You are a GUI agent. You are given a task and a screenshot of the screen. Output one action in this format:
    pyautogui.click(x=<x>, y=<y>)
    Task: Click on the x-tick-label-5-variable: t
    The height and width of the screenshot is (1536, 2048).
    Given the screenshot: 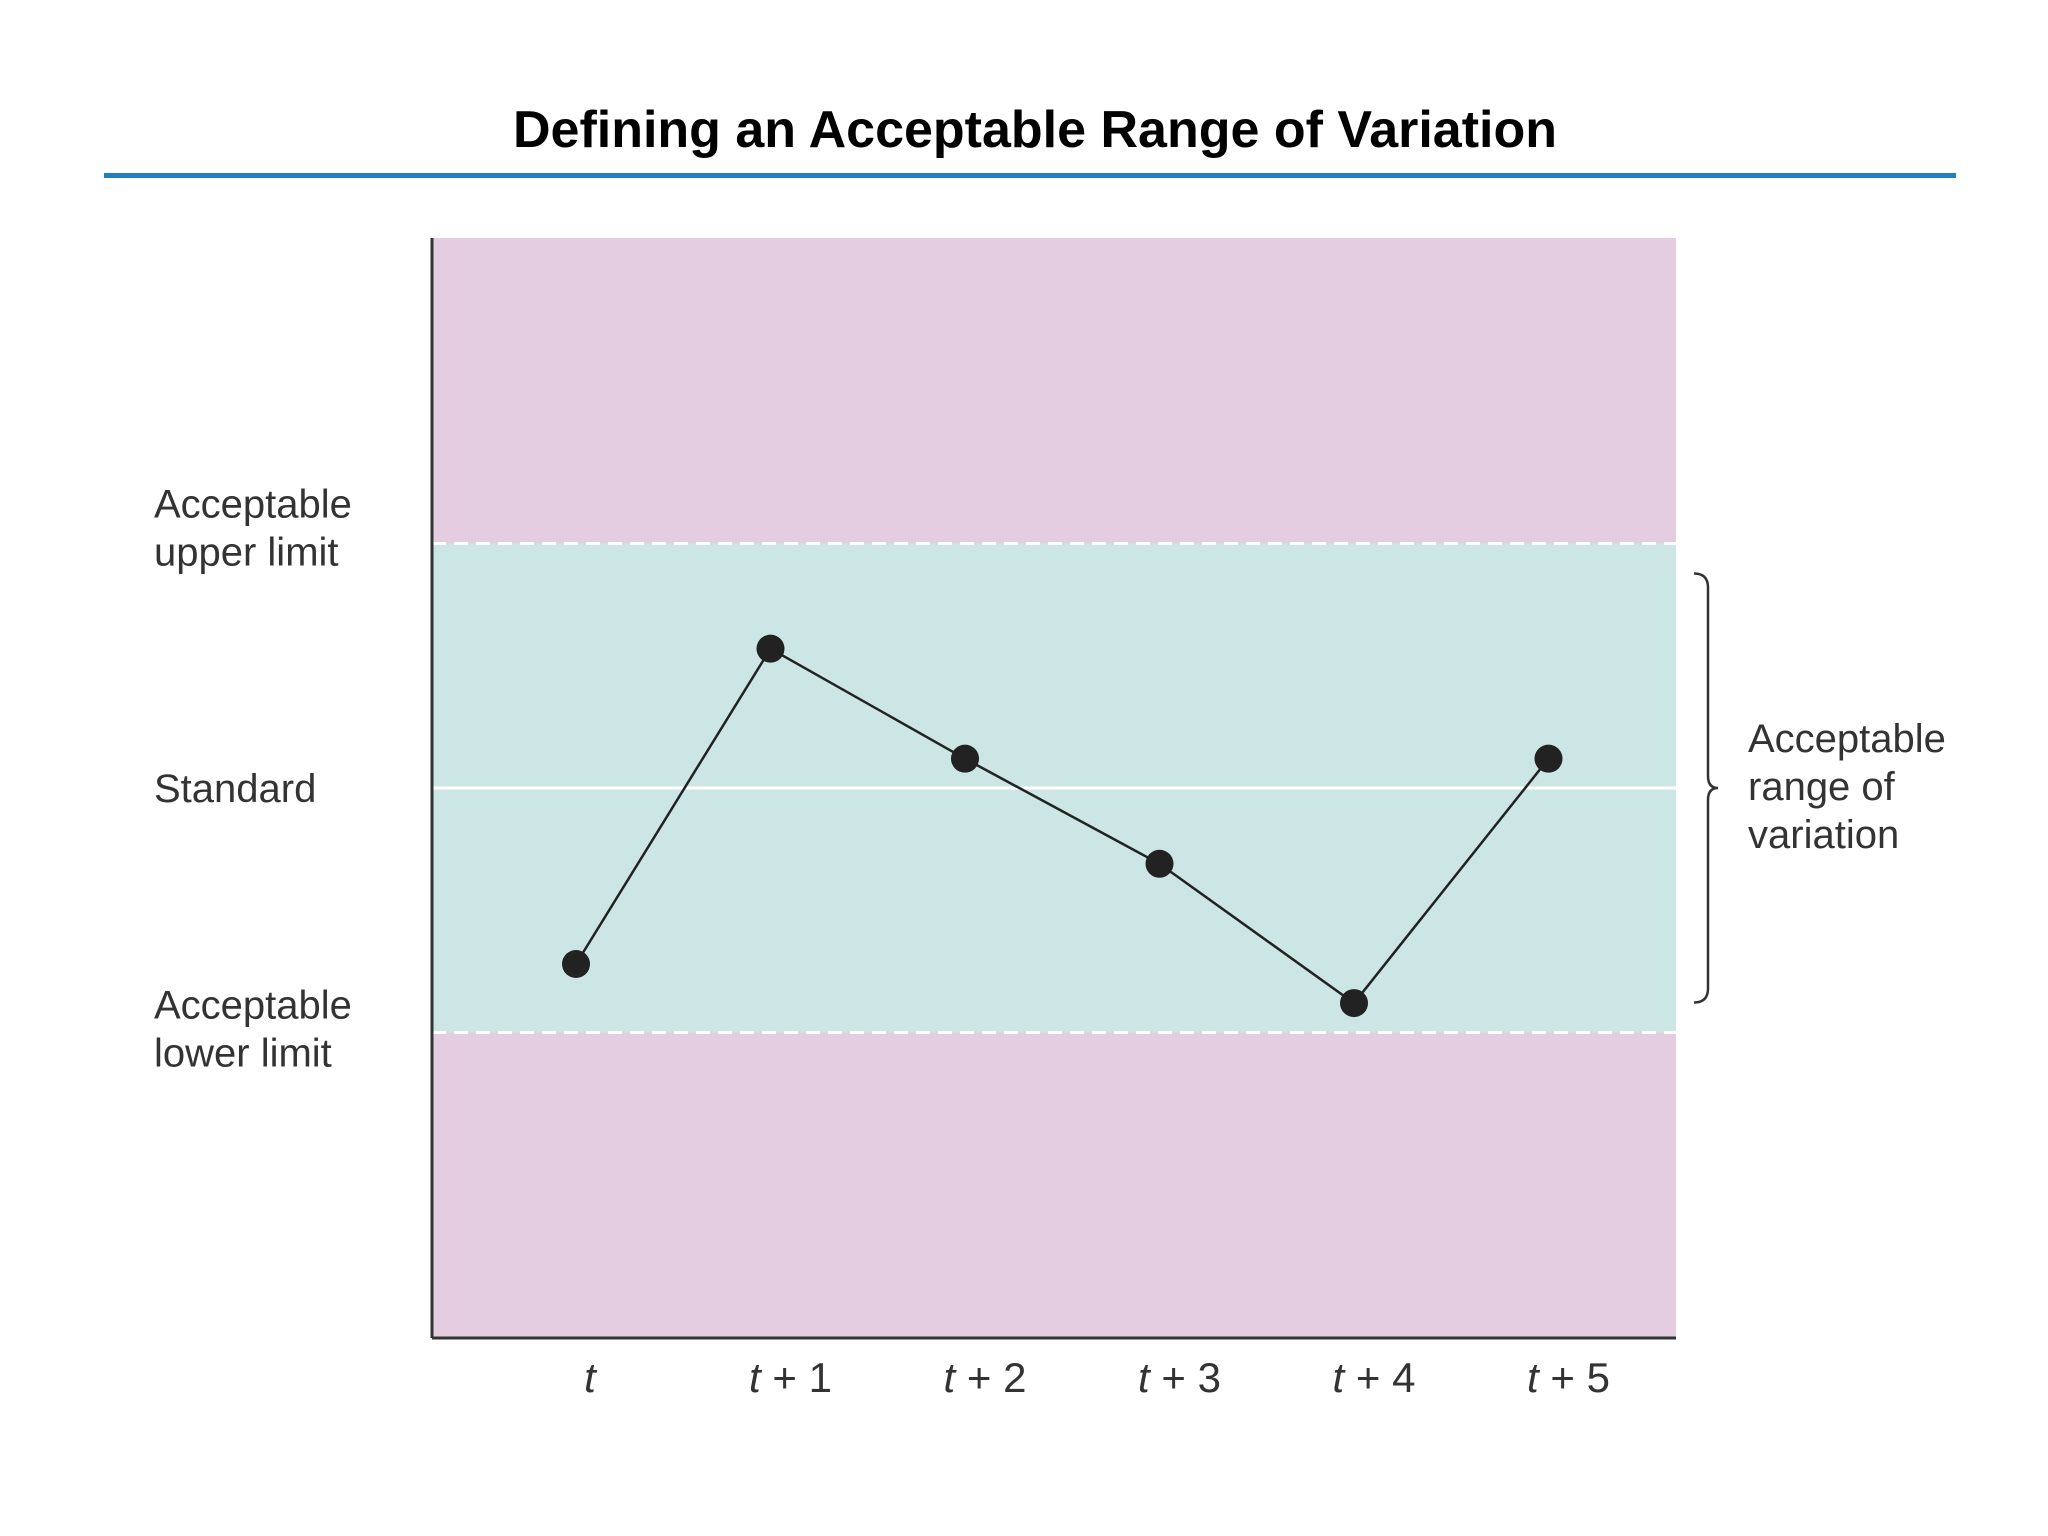 What is the action you would take?
    pyautogui.click(x=1534, y=1377)
    